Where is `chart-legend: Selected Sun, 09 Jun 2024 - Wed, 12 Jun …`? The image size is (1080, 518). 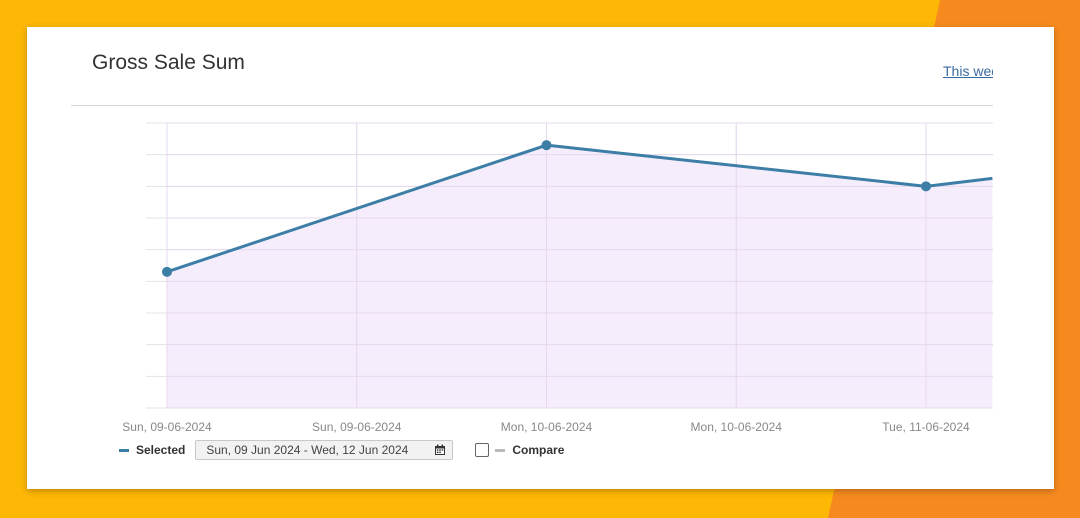 chart-legend: Selected Sun, 09 Jun 2024 - Wed, 12 Jun … is located at coordinates (341, 450).